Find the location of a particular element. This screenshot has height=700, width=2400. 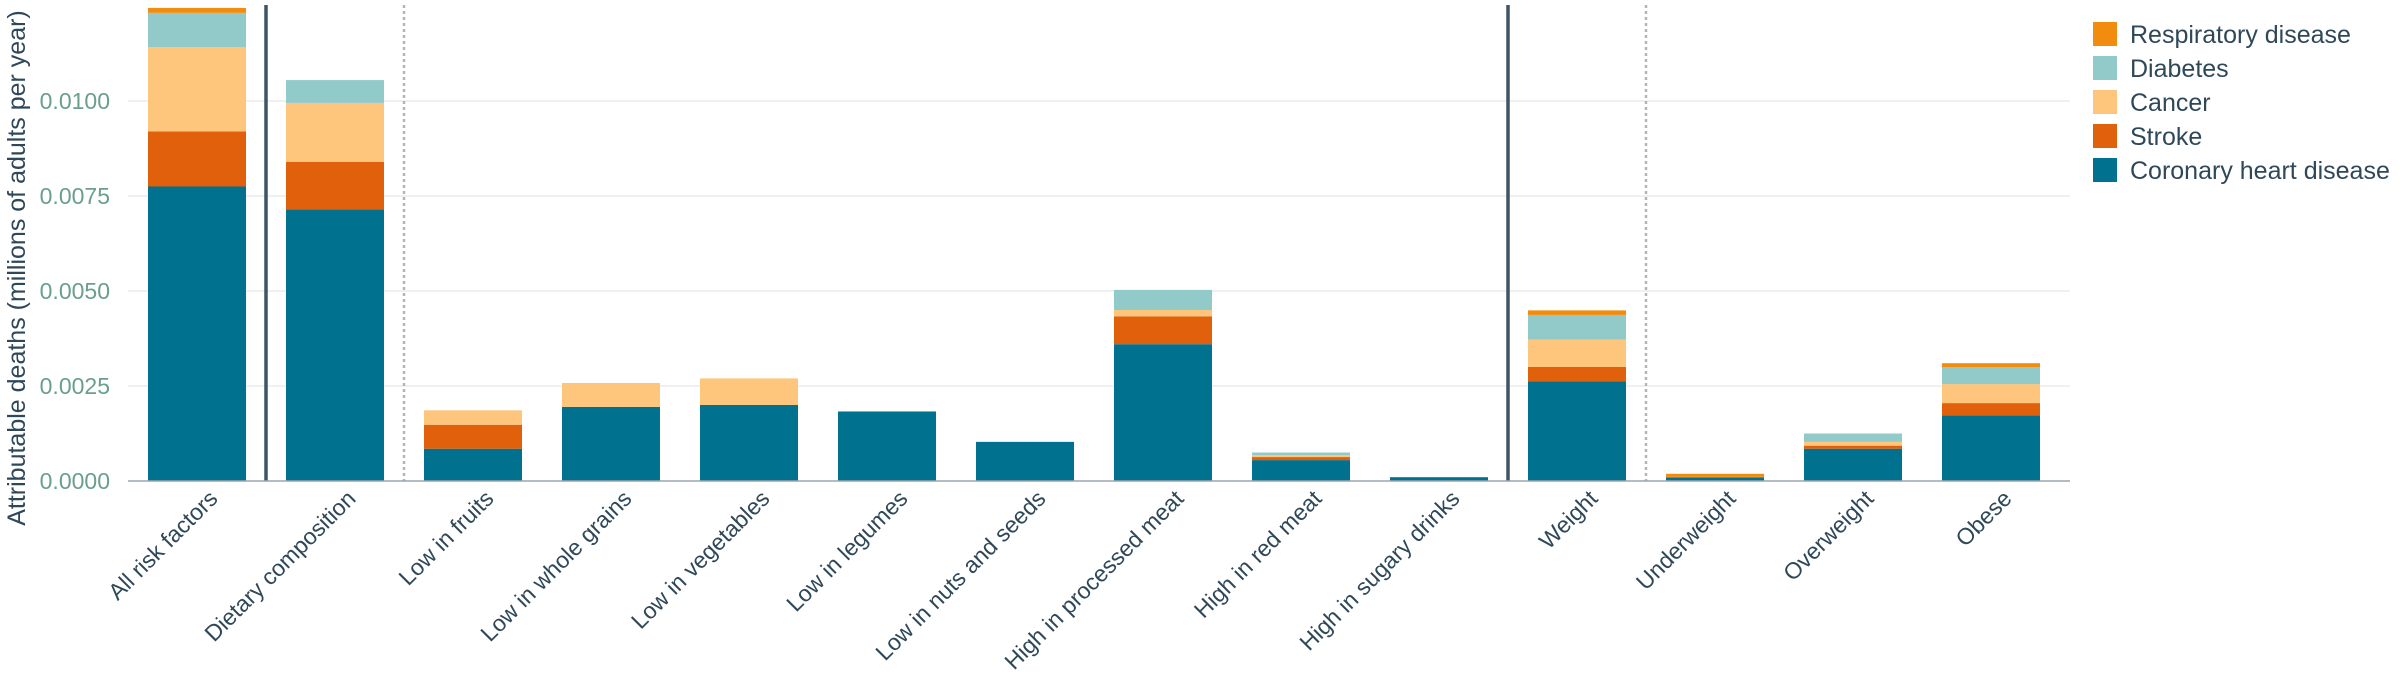

x-tick-label: High in sugary drinks is located at coordinates (1379, 570).